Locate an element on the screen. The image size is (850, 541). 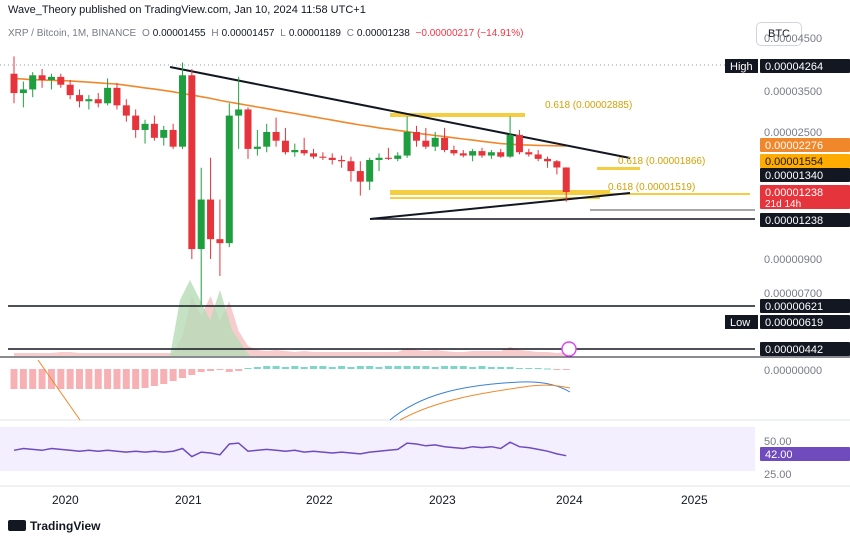
price-tag-label: Low is located at coordinates (740, 323).